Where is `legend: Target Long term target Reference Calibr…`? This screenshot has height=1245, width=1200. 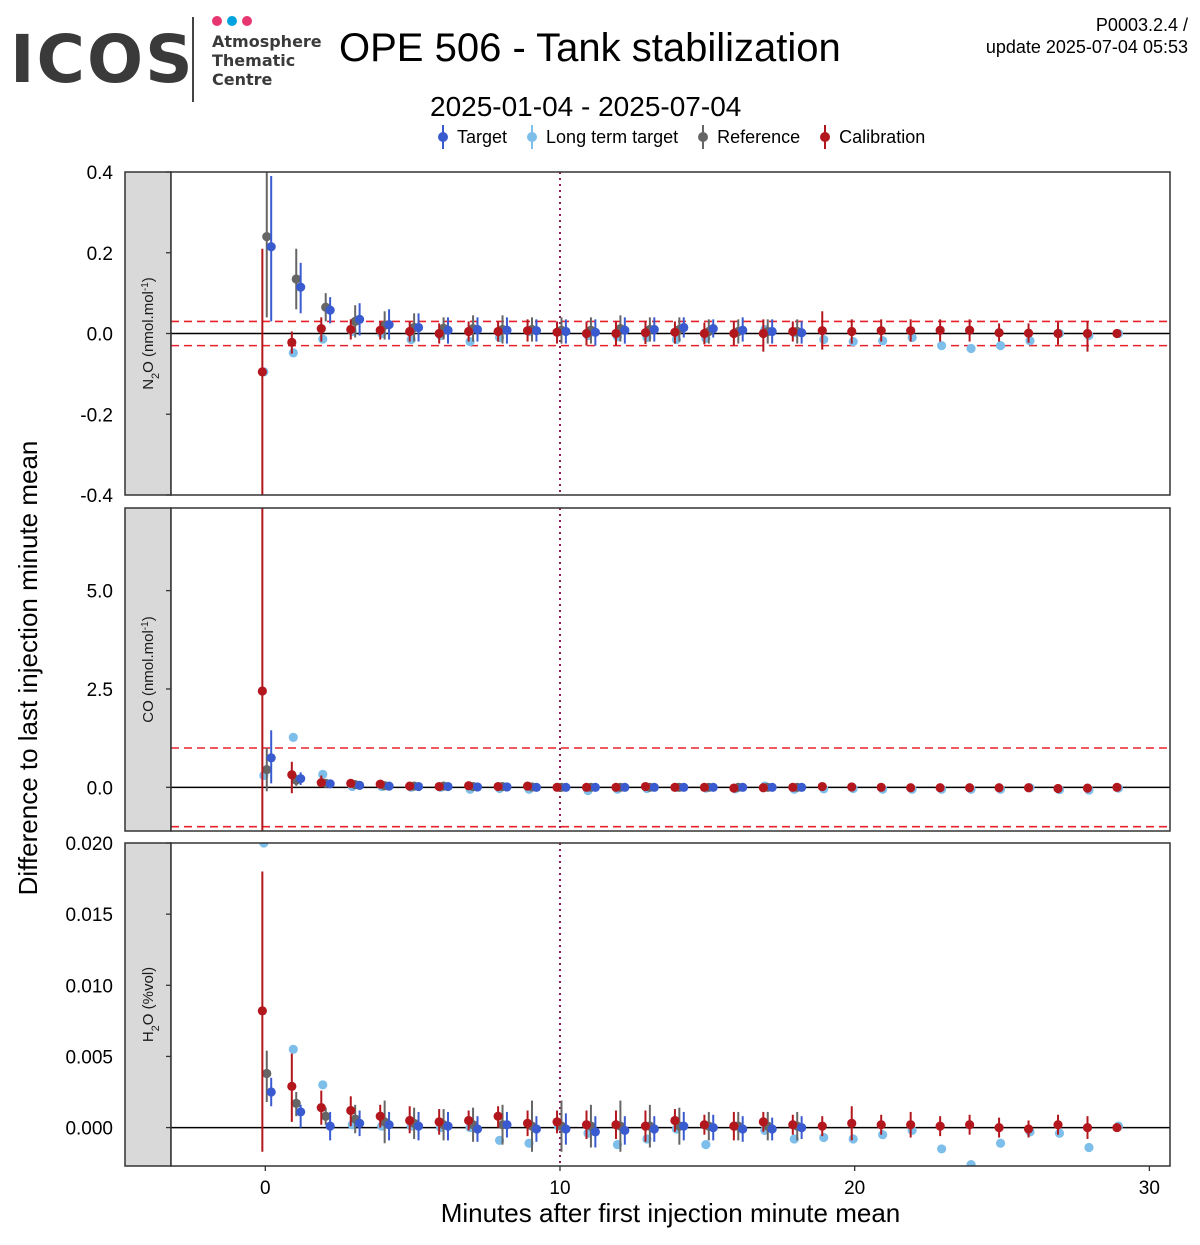 legend: Target Long term target Reference Calibr… is located at coordinates (689, 137).